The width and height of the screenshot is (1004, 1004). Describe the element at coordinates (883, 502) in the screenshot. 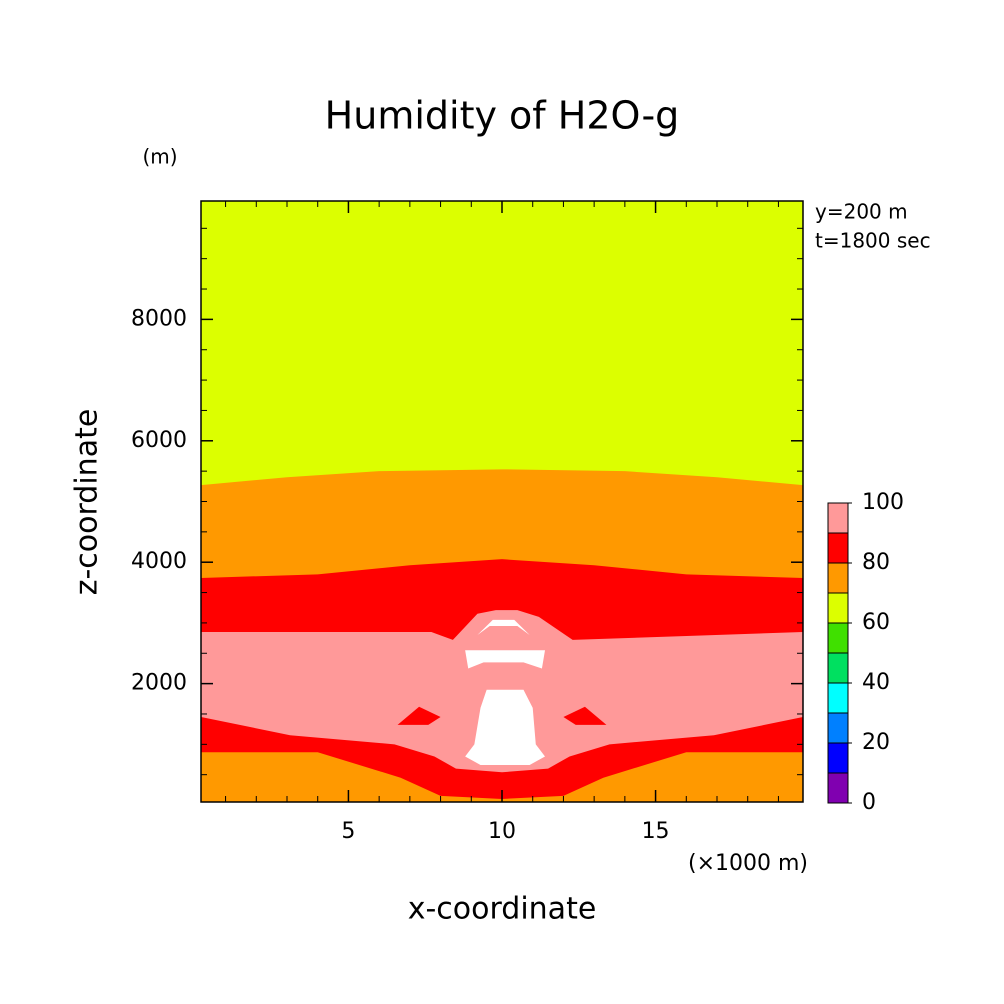

I see `colorbar-label: 100` at that location.